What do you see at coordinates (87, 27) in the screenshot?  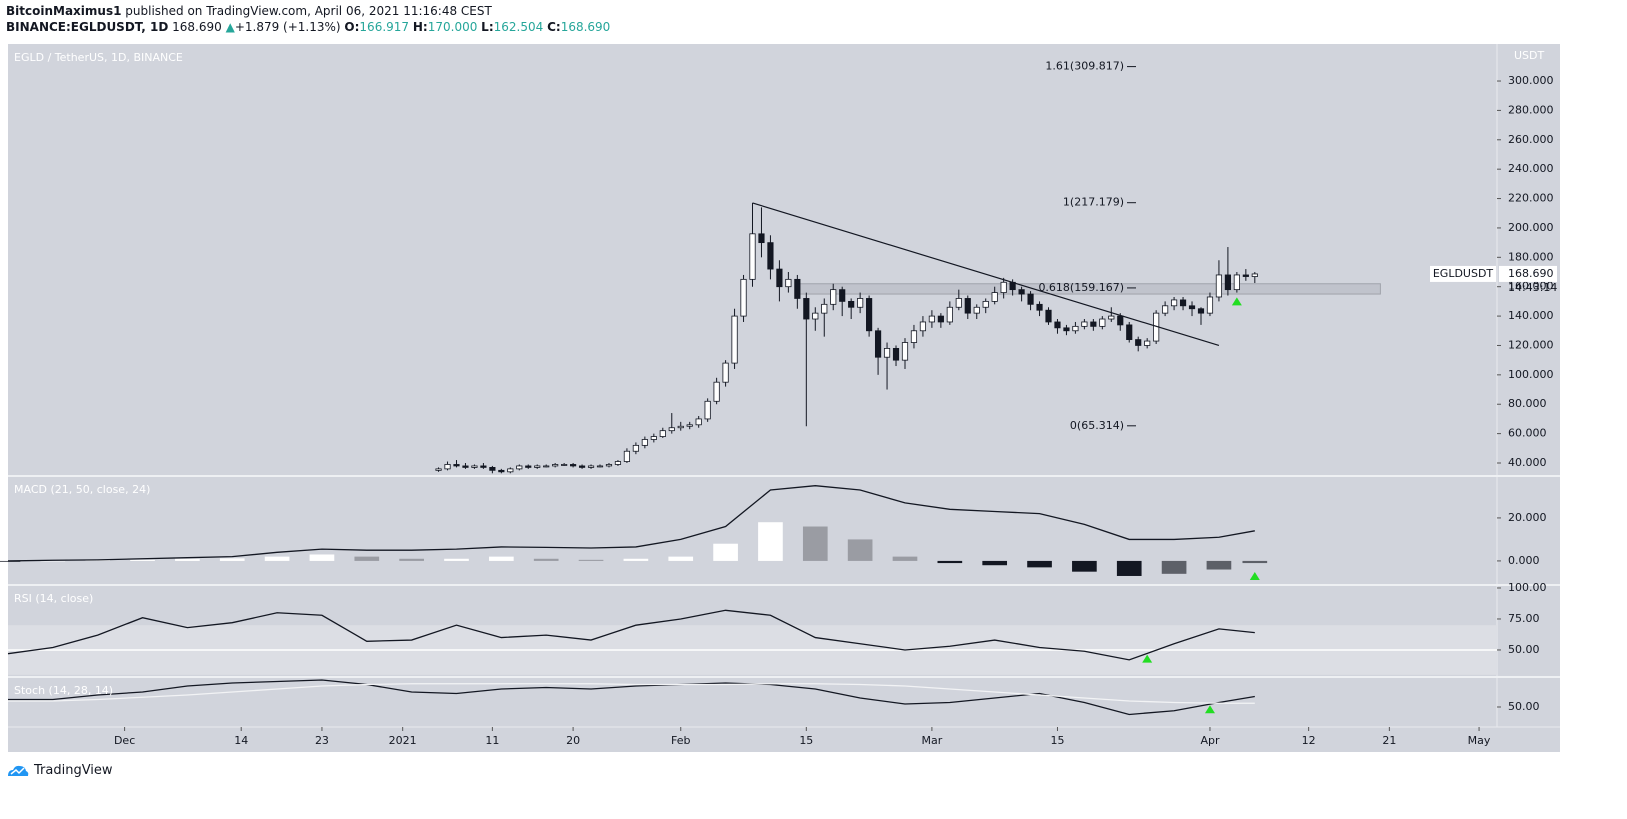 I see `symbol: BINANCE:EGLDUSDT, 1D` at bounding box center [87, 27].